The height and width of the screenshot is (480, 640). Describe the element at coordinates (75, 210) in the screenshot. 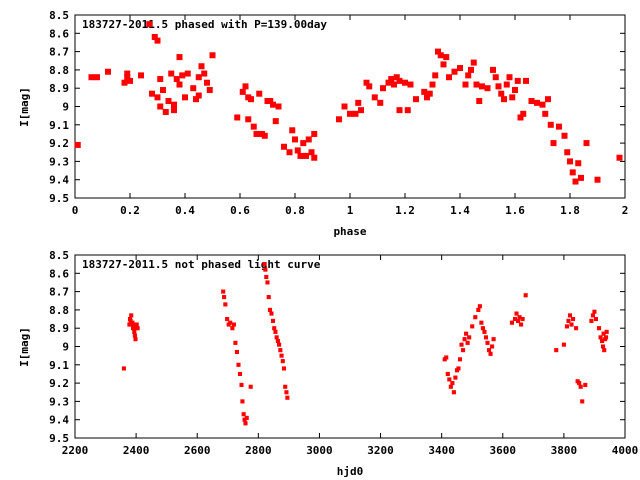

I see `x-tick-label: 0` at that location.